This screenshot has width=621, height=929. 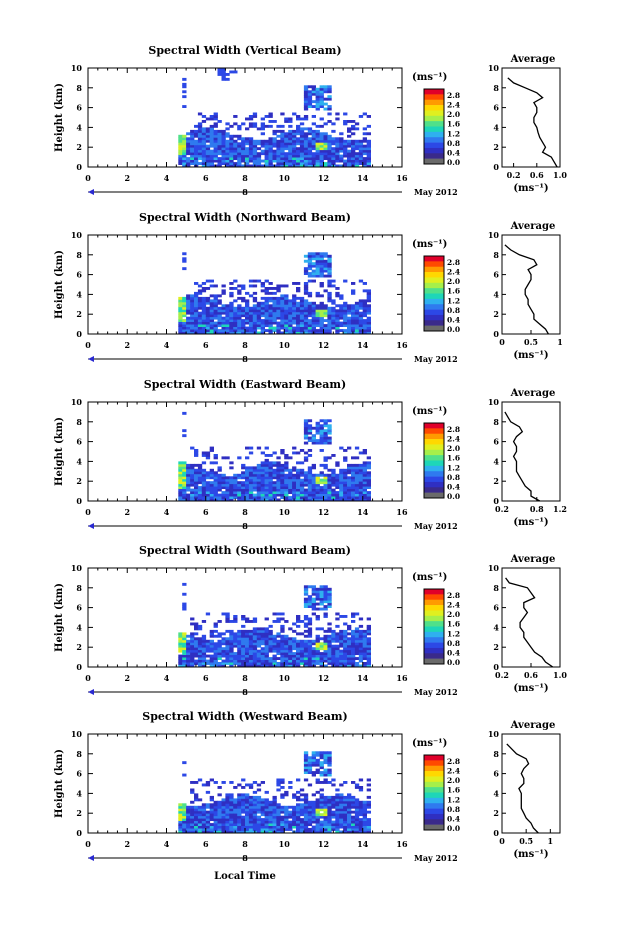 What do you see at coordinates (206, 512) in the screenshot?
I see `x-tick-label: 6` at bounding box center [206, 512].